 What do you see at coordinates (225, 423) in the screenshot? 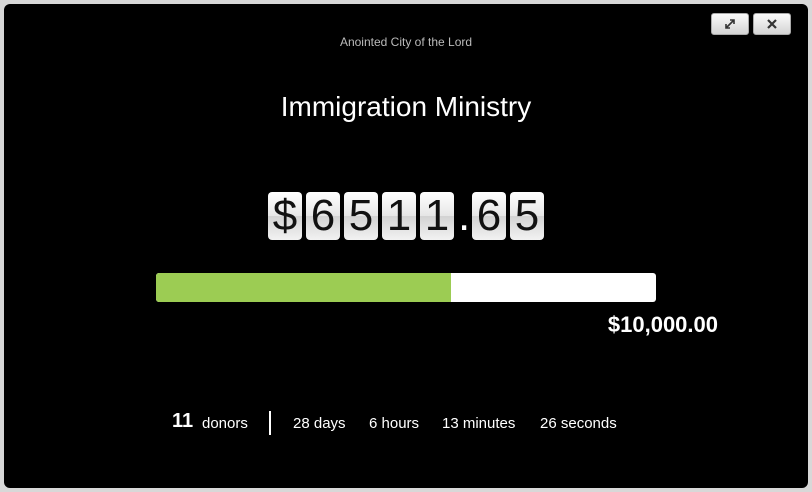
I see `donors-label: donors` at bounding box center [225, 423].